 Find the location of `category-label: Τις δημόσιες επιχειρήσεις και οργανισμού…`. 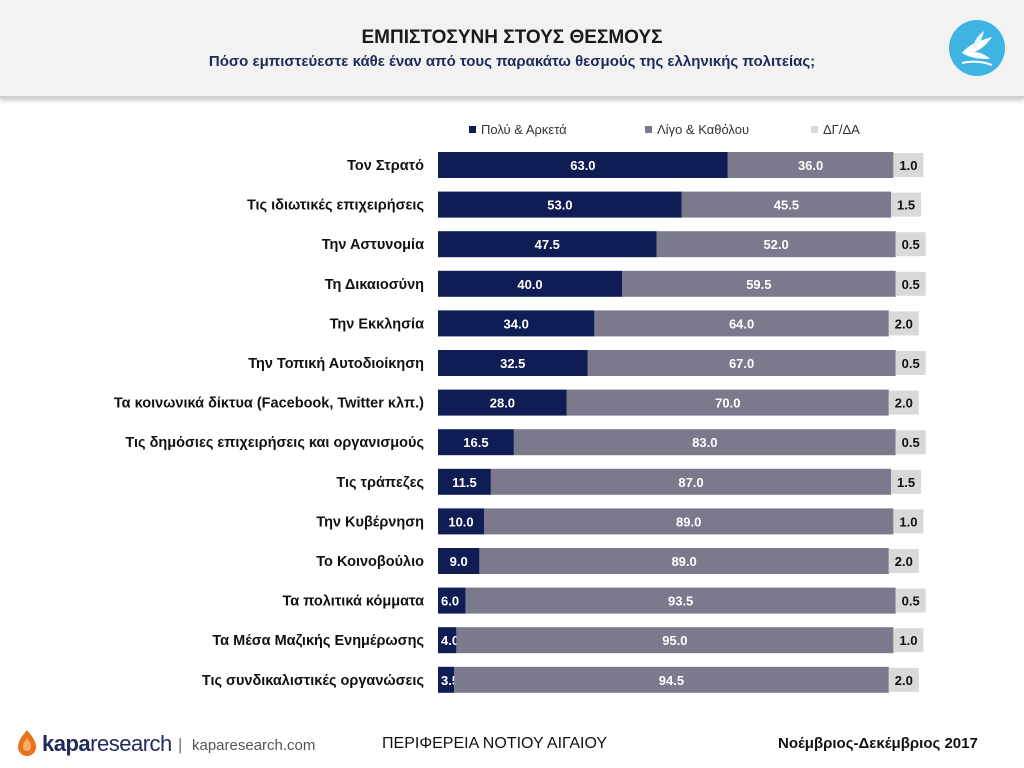

category-label: Τις δημόσιες επιχειρήσεις και οργανισμού… is located at coordinates (274, 443).